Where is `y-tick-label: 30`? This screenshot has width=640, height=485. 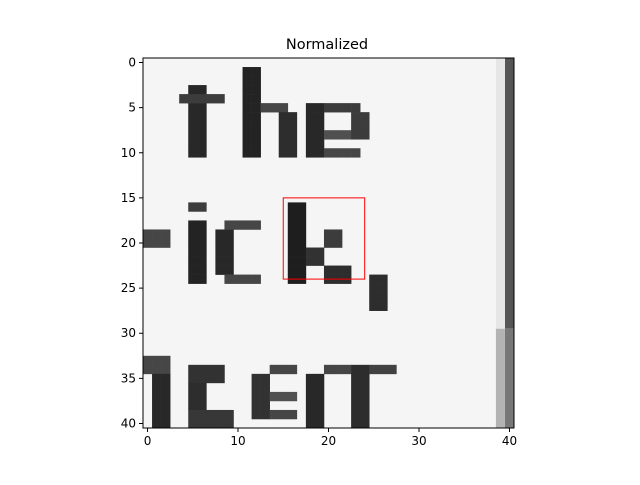 y-tick-label: 30 is located at coordinates (128, 333).